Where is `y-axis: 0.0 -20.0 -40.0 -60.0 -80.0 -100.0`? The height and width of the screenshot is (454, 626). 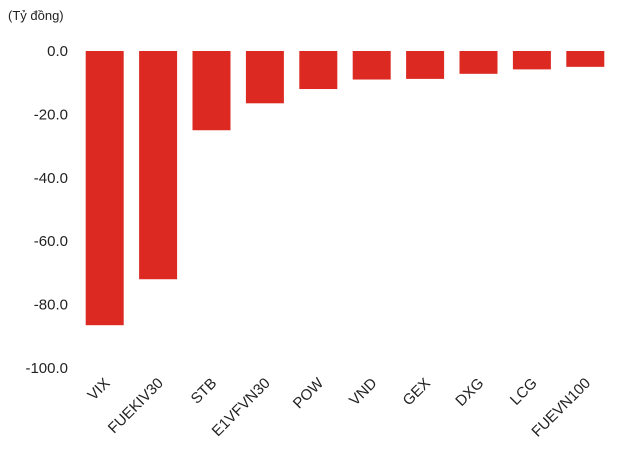
y-axis: 0.0 -20.0 -40.0 -60.0 -80.0 -100.0 is located at coordinates (46, 210).